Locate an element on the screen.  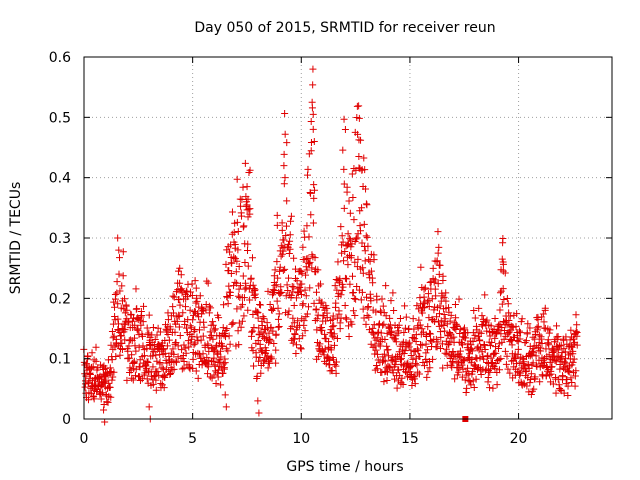
y-tick-label: 0.2 is located at coordinates (60, 299).